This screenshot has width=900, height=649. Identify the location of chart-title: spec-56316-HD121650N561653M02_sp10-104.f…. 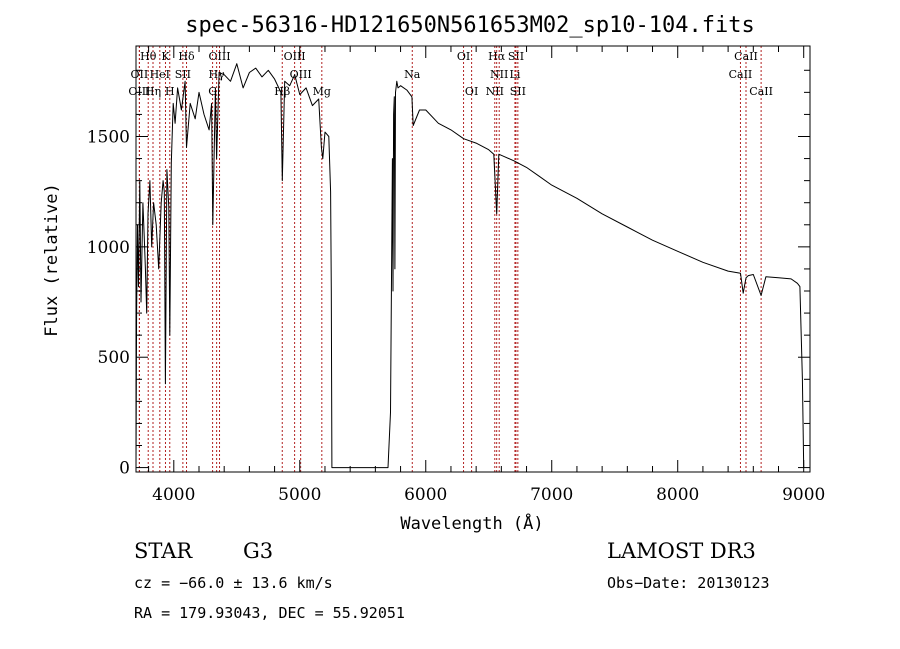
(470, 25).